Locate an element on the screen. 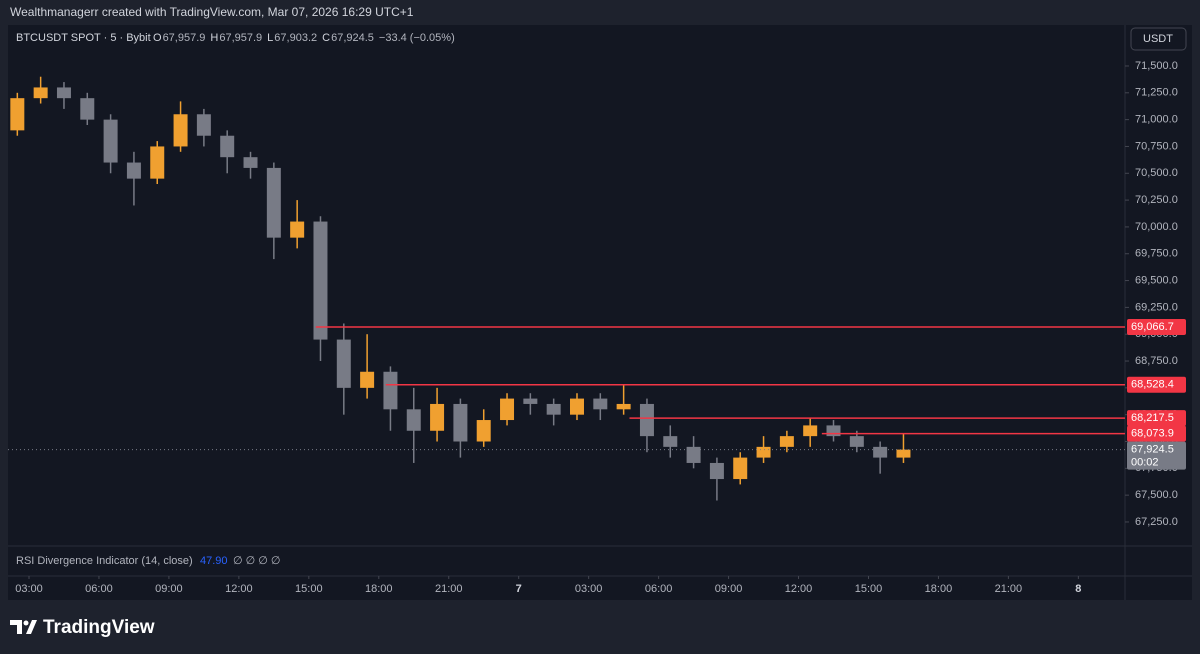  last-price-label: 67,924.5 is located at coordinates (1152, 450).